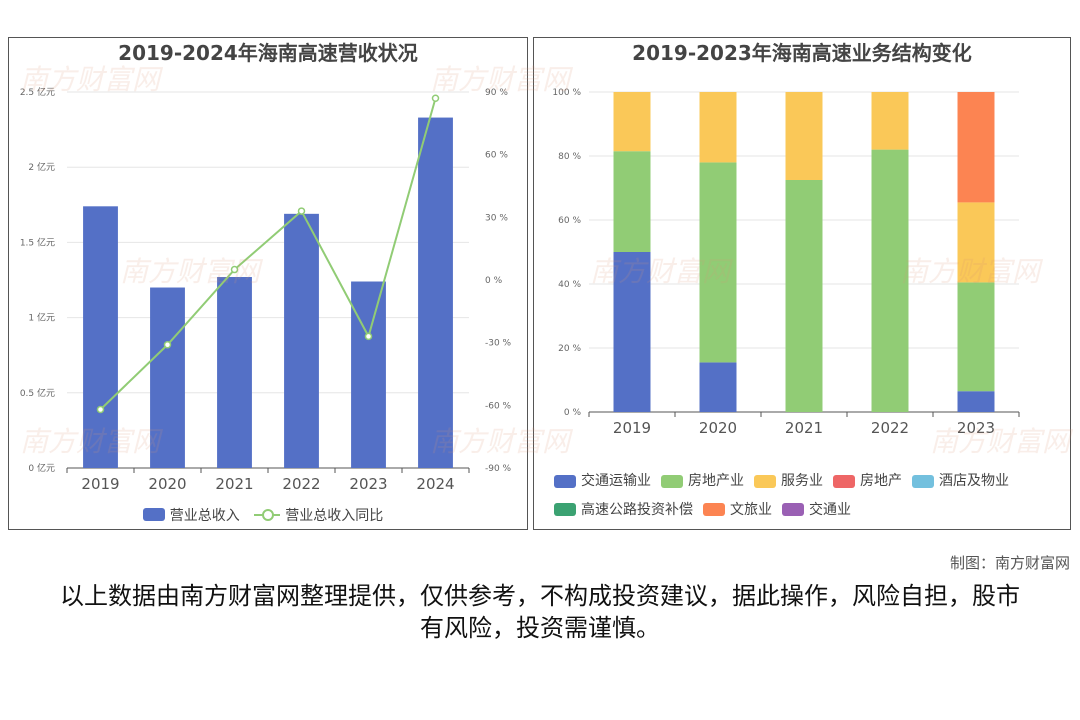 Image resolution: width=1080 pixels, height=720 pixels. I want to click on business-structure-chart-title: 2019-2023年海南高速业务结构变化, so click(802, 53).